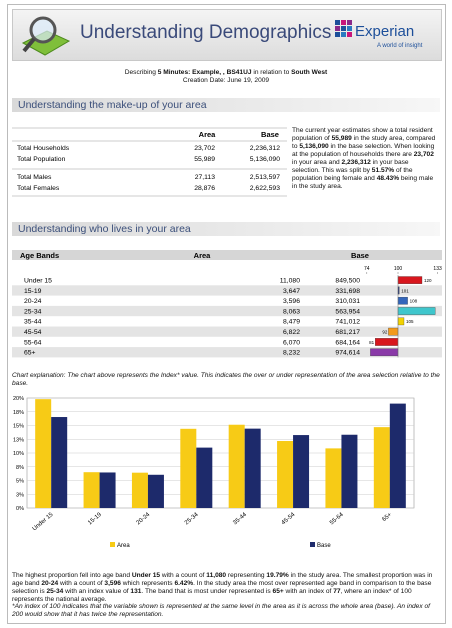 The height and width of the screenshot is (628, 452). What do you see at coordinates (290, 280) in the screenshot?
I see `cell: 11,080` at bounding box center [290, 280].